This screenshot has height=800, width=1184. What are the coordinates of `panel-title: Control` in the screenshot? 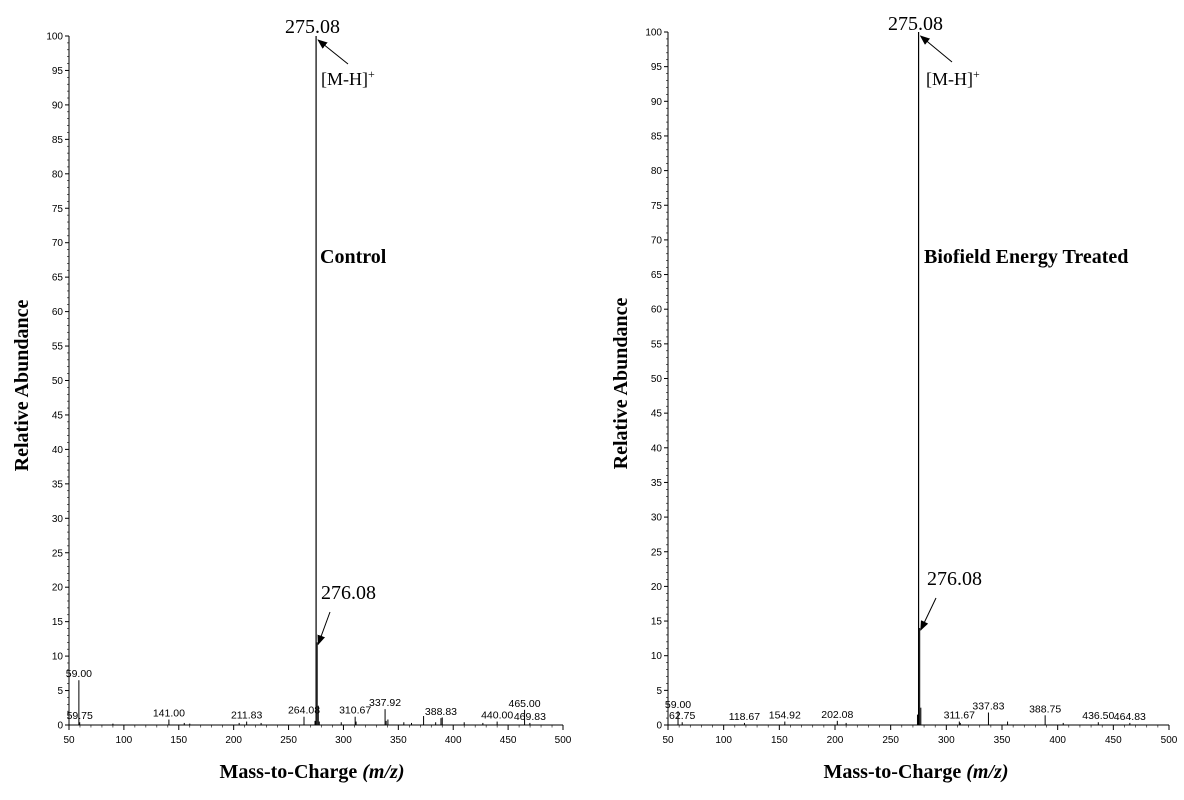 It's located at (353, 257).